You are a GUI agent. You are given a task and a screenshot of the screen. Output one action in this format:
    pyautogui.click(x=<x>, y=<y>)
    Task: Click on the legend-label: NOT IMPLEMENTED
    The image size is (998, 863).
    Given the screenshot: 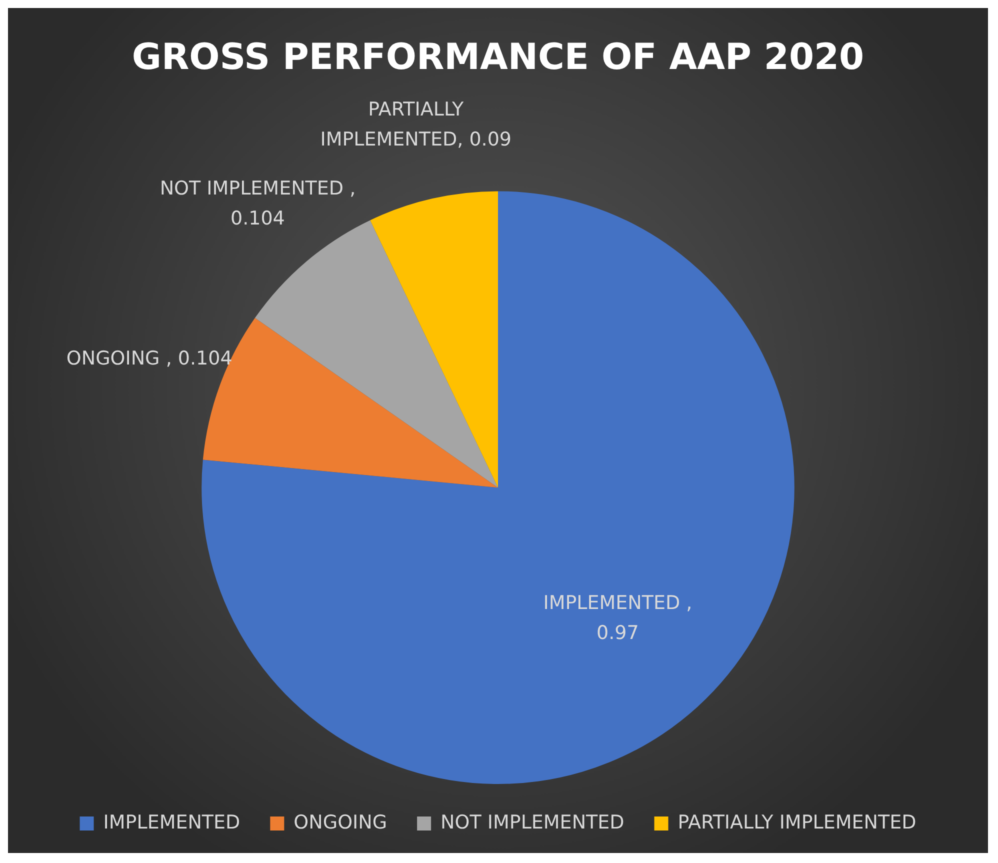 What is the action you would take?
    pyautogui.click(x=532, y=822)
    